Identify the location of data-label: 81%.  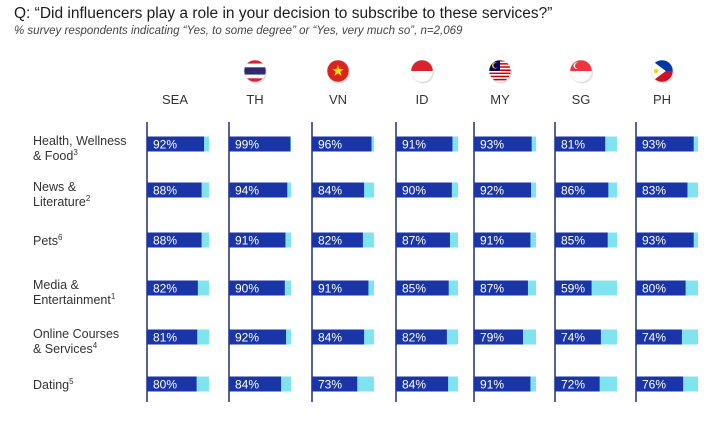
(165, 338).